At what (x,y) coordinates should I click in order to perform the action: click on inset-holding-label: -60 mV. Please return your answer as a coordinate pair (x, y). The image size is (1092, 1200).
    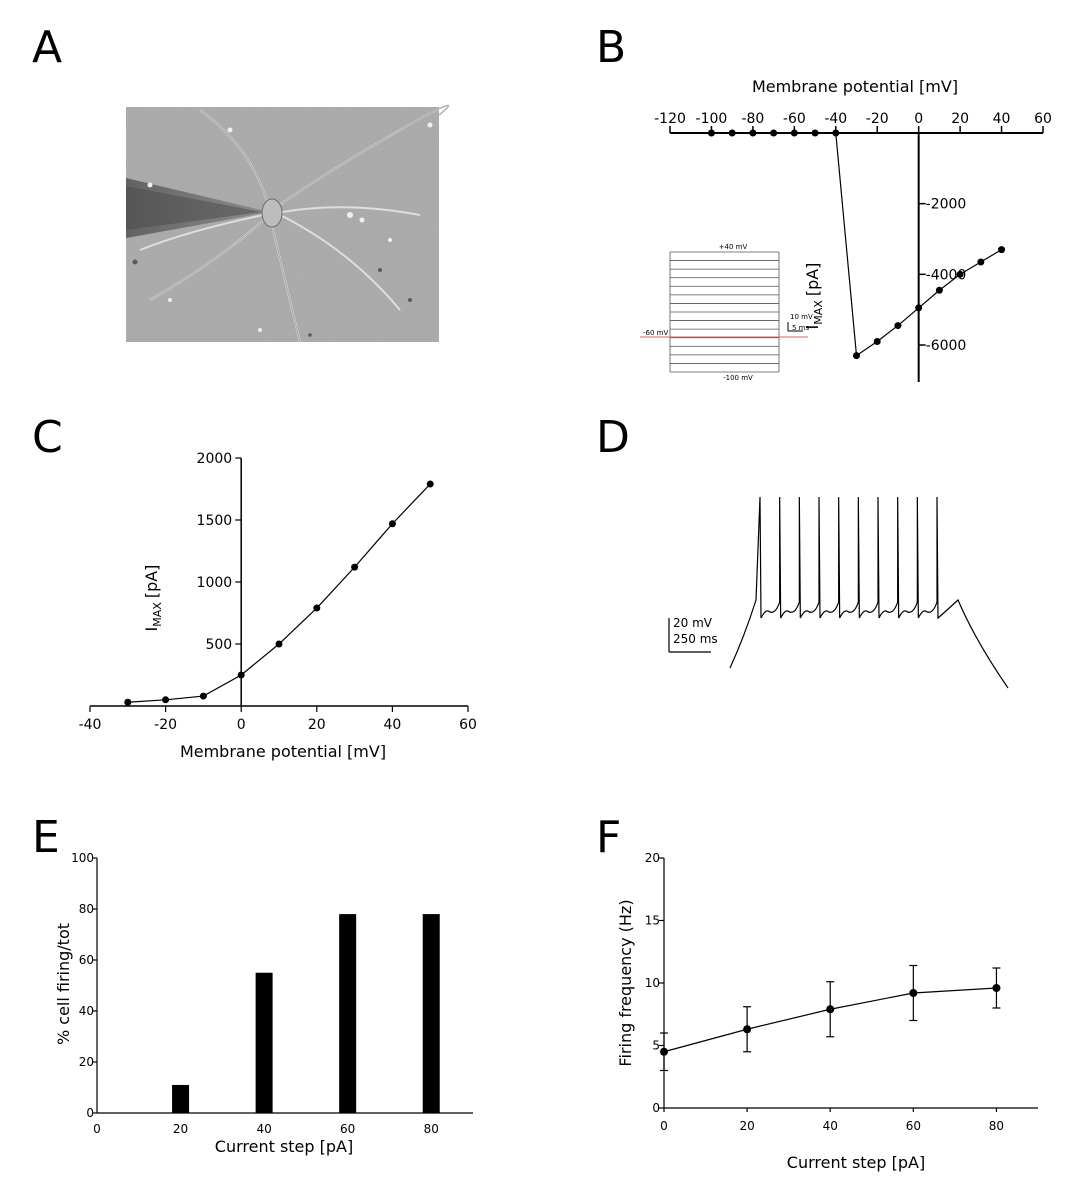
    Looking at the image, I should click on (655, 333).